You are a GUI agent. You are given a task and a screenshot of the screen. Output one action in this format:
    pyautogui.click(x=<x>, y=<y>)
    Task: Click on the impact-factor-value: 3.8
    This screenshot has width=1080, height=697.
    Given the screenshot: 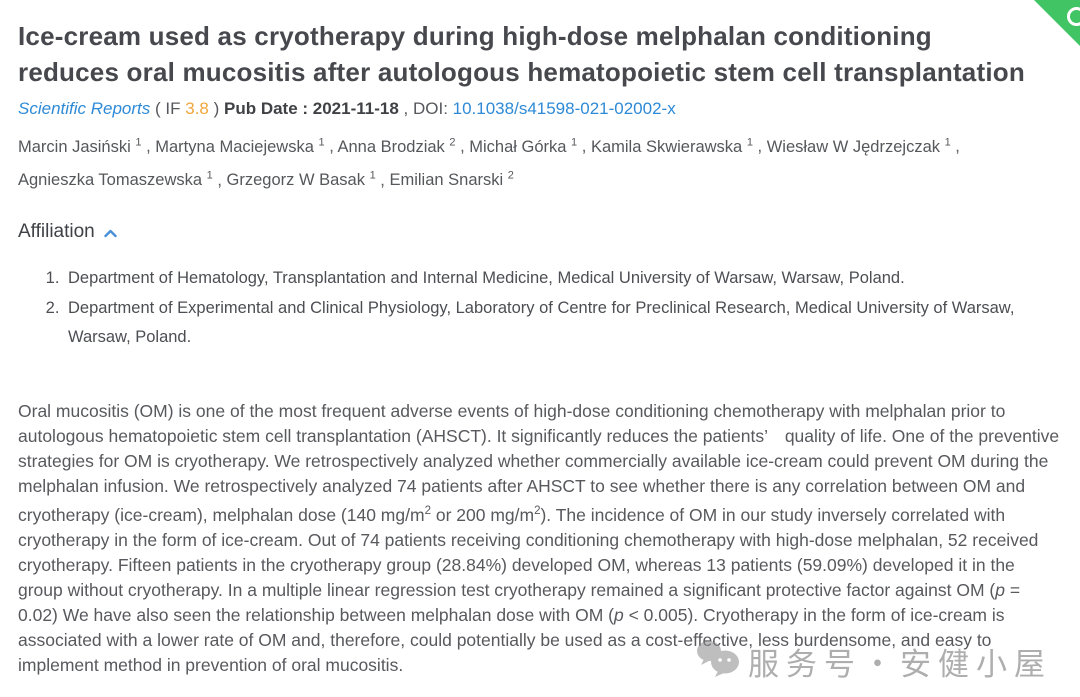 What is the action you would take?
    pyautogui.click(x=197, y=108)
    